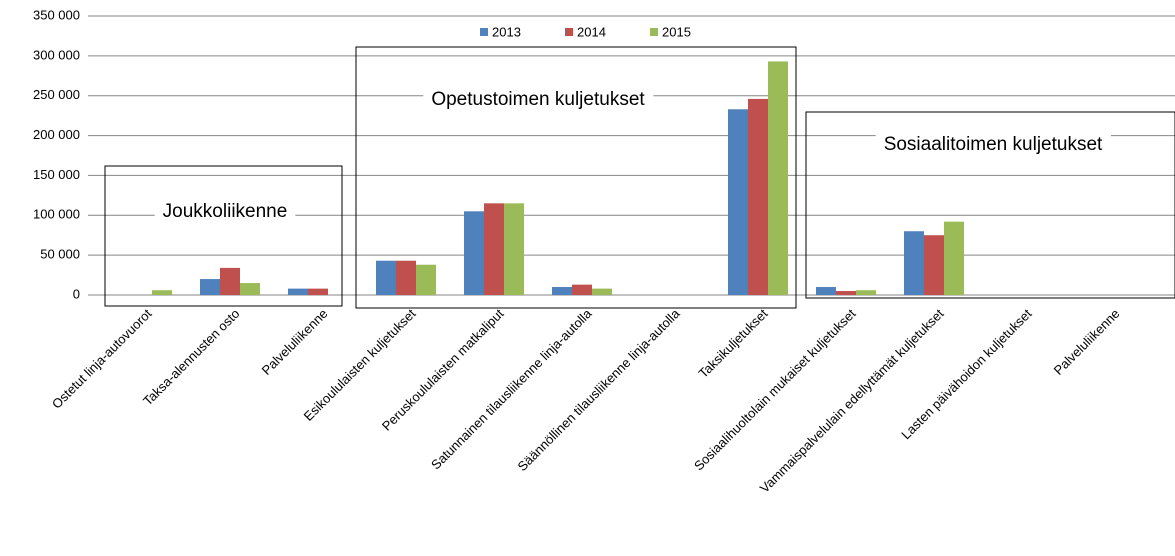  I want to click on y-tick-label: 150 000, so click(56, 174).